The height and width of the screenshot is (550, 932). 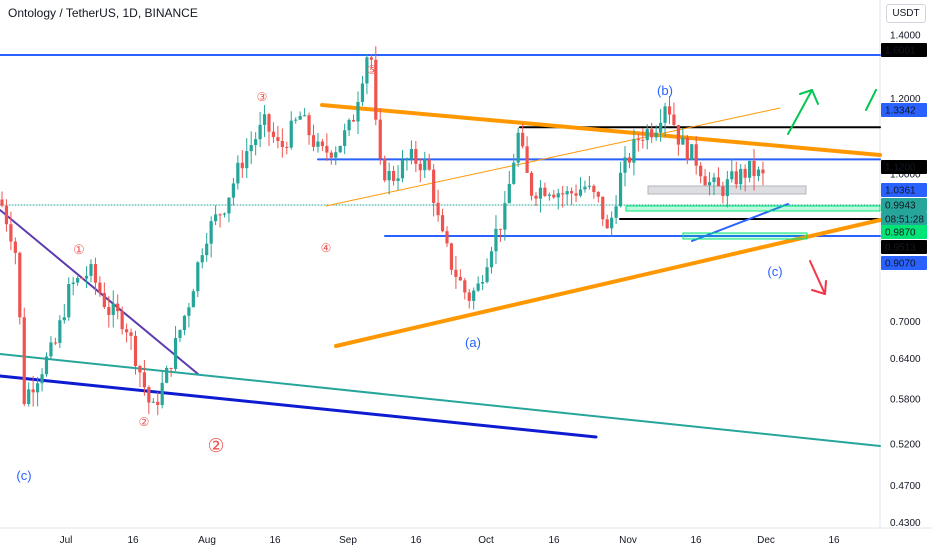 I want to click on price-tag: 08:51:28, so click(x=904, y=219).